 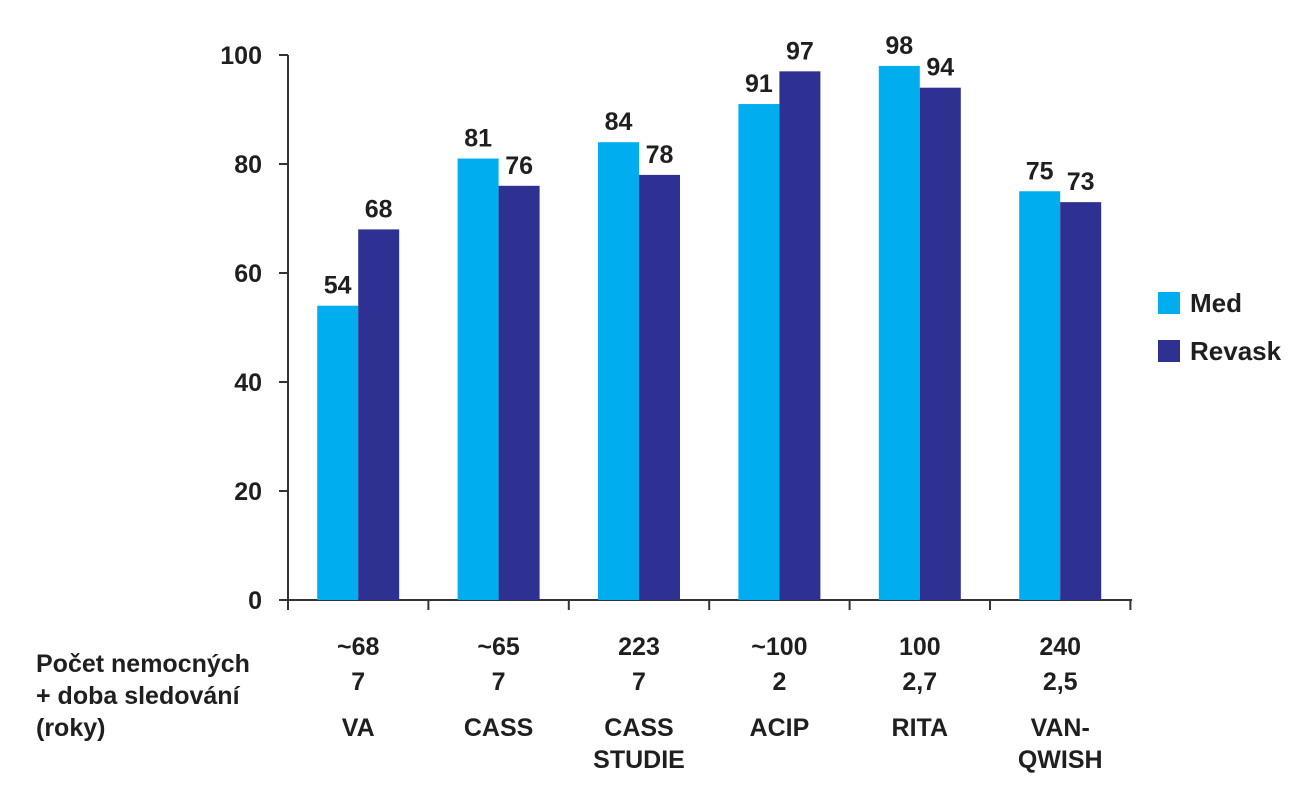 What do you see at coordinates (70, 728) in the screenshot?
I see `row-label-line: (roky)` at bounding box center [70, 728].